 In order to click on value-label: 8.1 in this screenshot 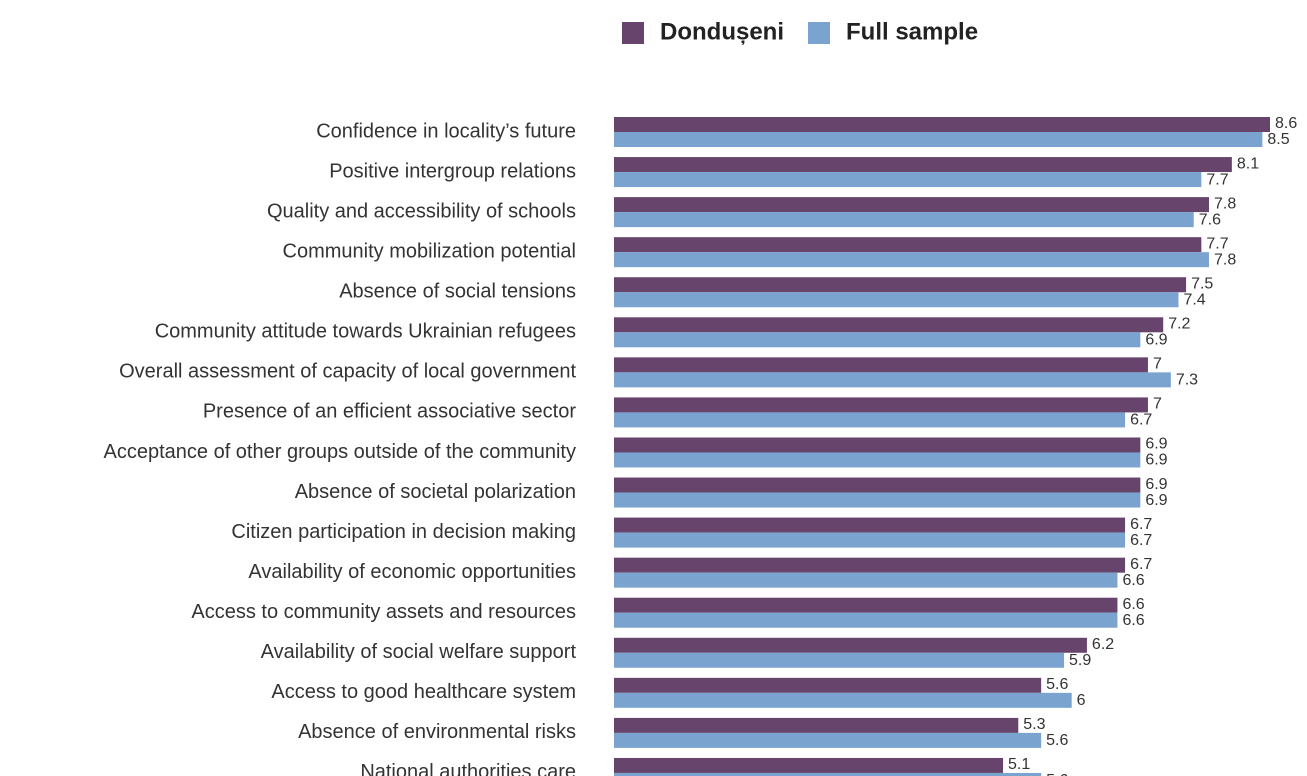, I will do `click(1248, 163)`.